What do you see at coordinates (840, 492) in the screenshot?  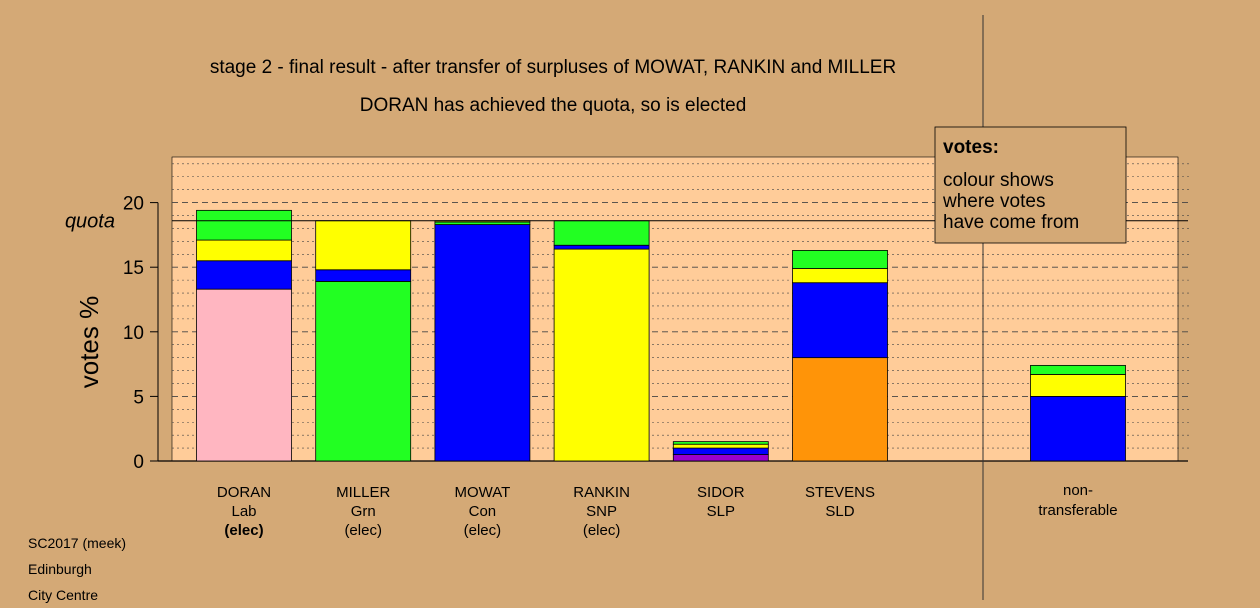 I see `candidate-name-label: STEVENS` at bounding box center [840, 492].